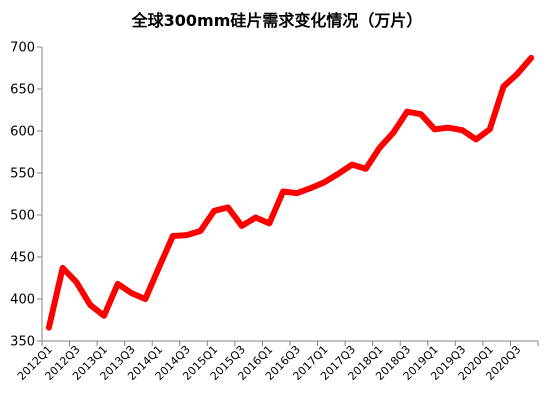 Image resolution: width=554 pixels, height=400 pixels. Describe the element at coordinates (22, 216) in the screenshot. I see `y-tick-label: 500` at that location.